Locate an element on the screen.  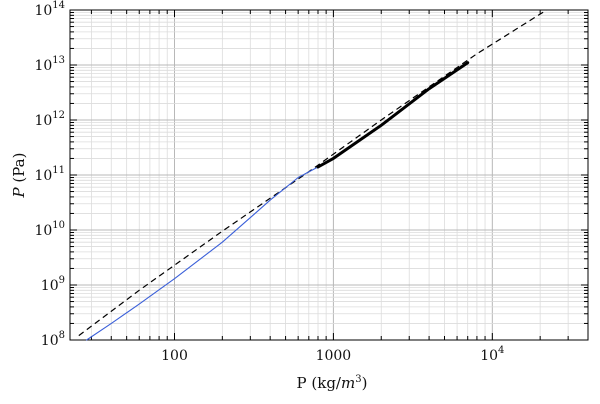
y-tick-label: 10¹³ is located at coordinates (49, 64).